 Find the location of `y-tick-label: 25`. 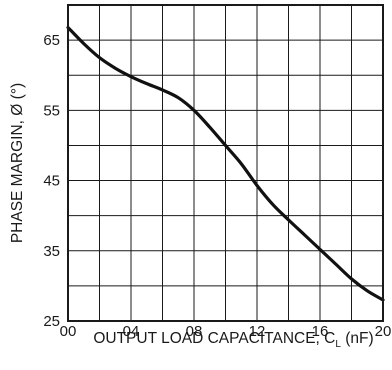

y-tick-label: 25 is located at coordinates (51, 321).